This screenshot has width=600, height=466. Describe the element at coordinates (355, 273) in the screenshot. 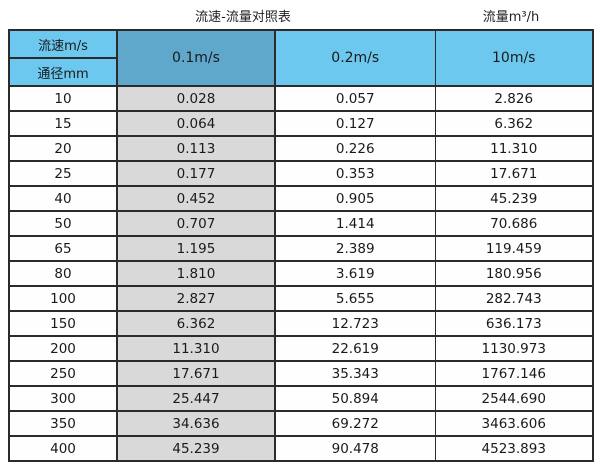

I see `flow-value-cell: 3.619` at that location.